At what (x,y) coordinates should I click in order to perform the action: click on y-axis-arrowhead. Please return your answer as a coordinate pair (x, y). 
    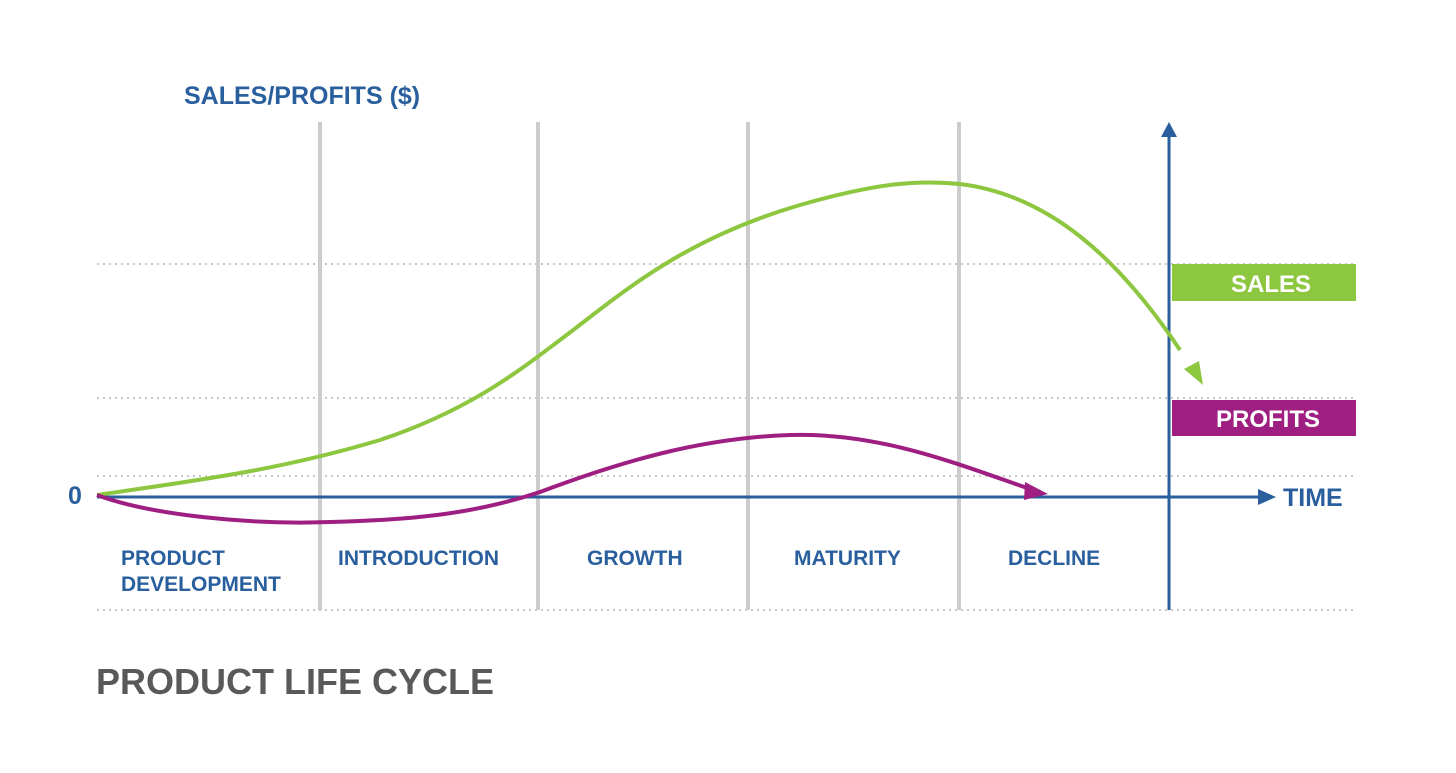
    Looking at the image, I should click on (1169, 129).